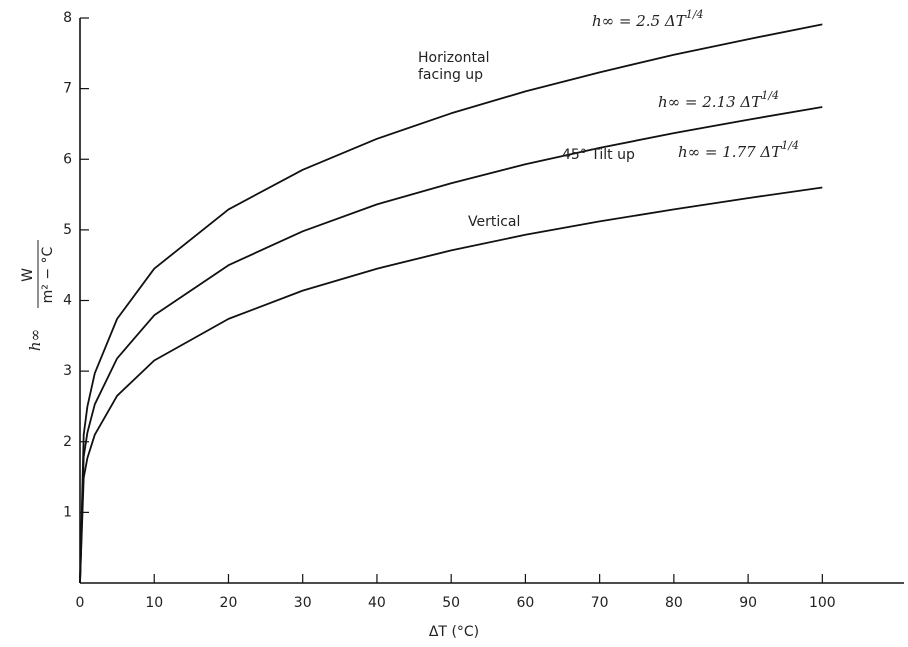 The height and width of the screenshot is (647, 908). What do you see at coordinates (525, 603) in the screenshot?
I see `x-tick-label: 60` at bounding box center [525, 603].